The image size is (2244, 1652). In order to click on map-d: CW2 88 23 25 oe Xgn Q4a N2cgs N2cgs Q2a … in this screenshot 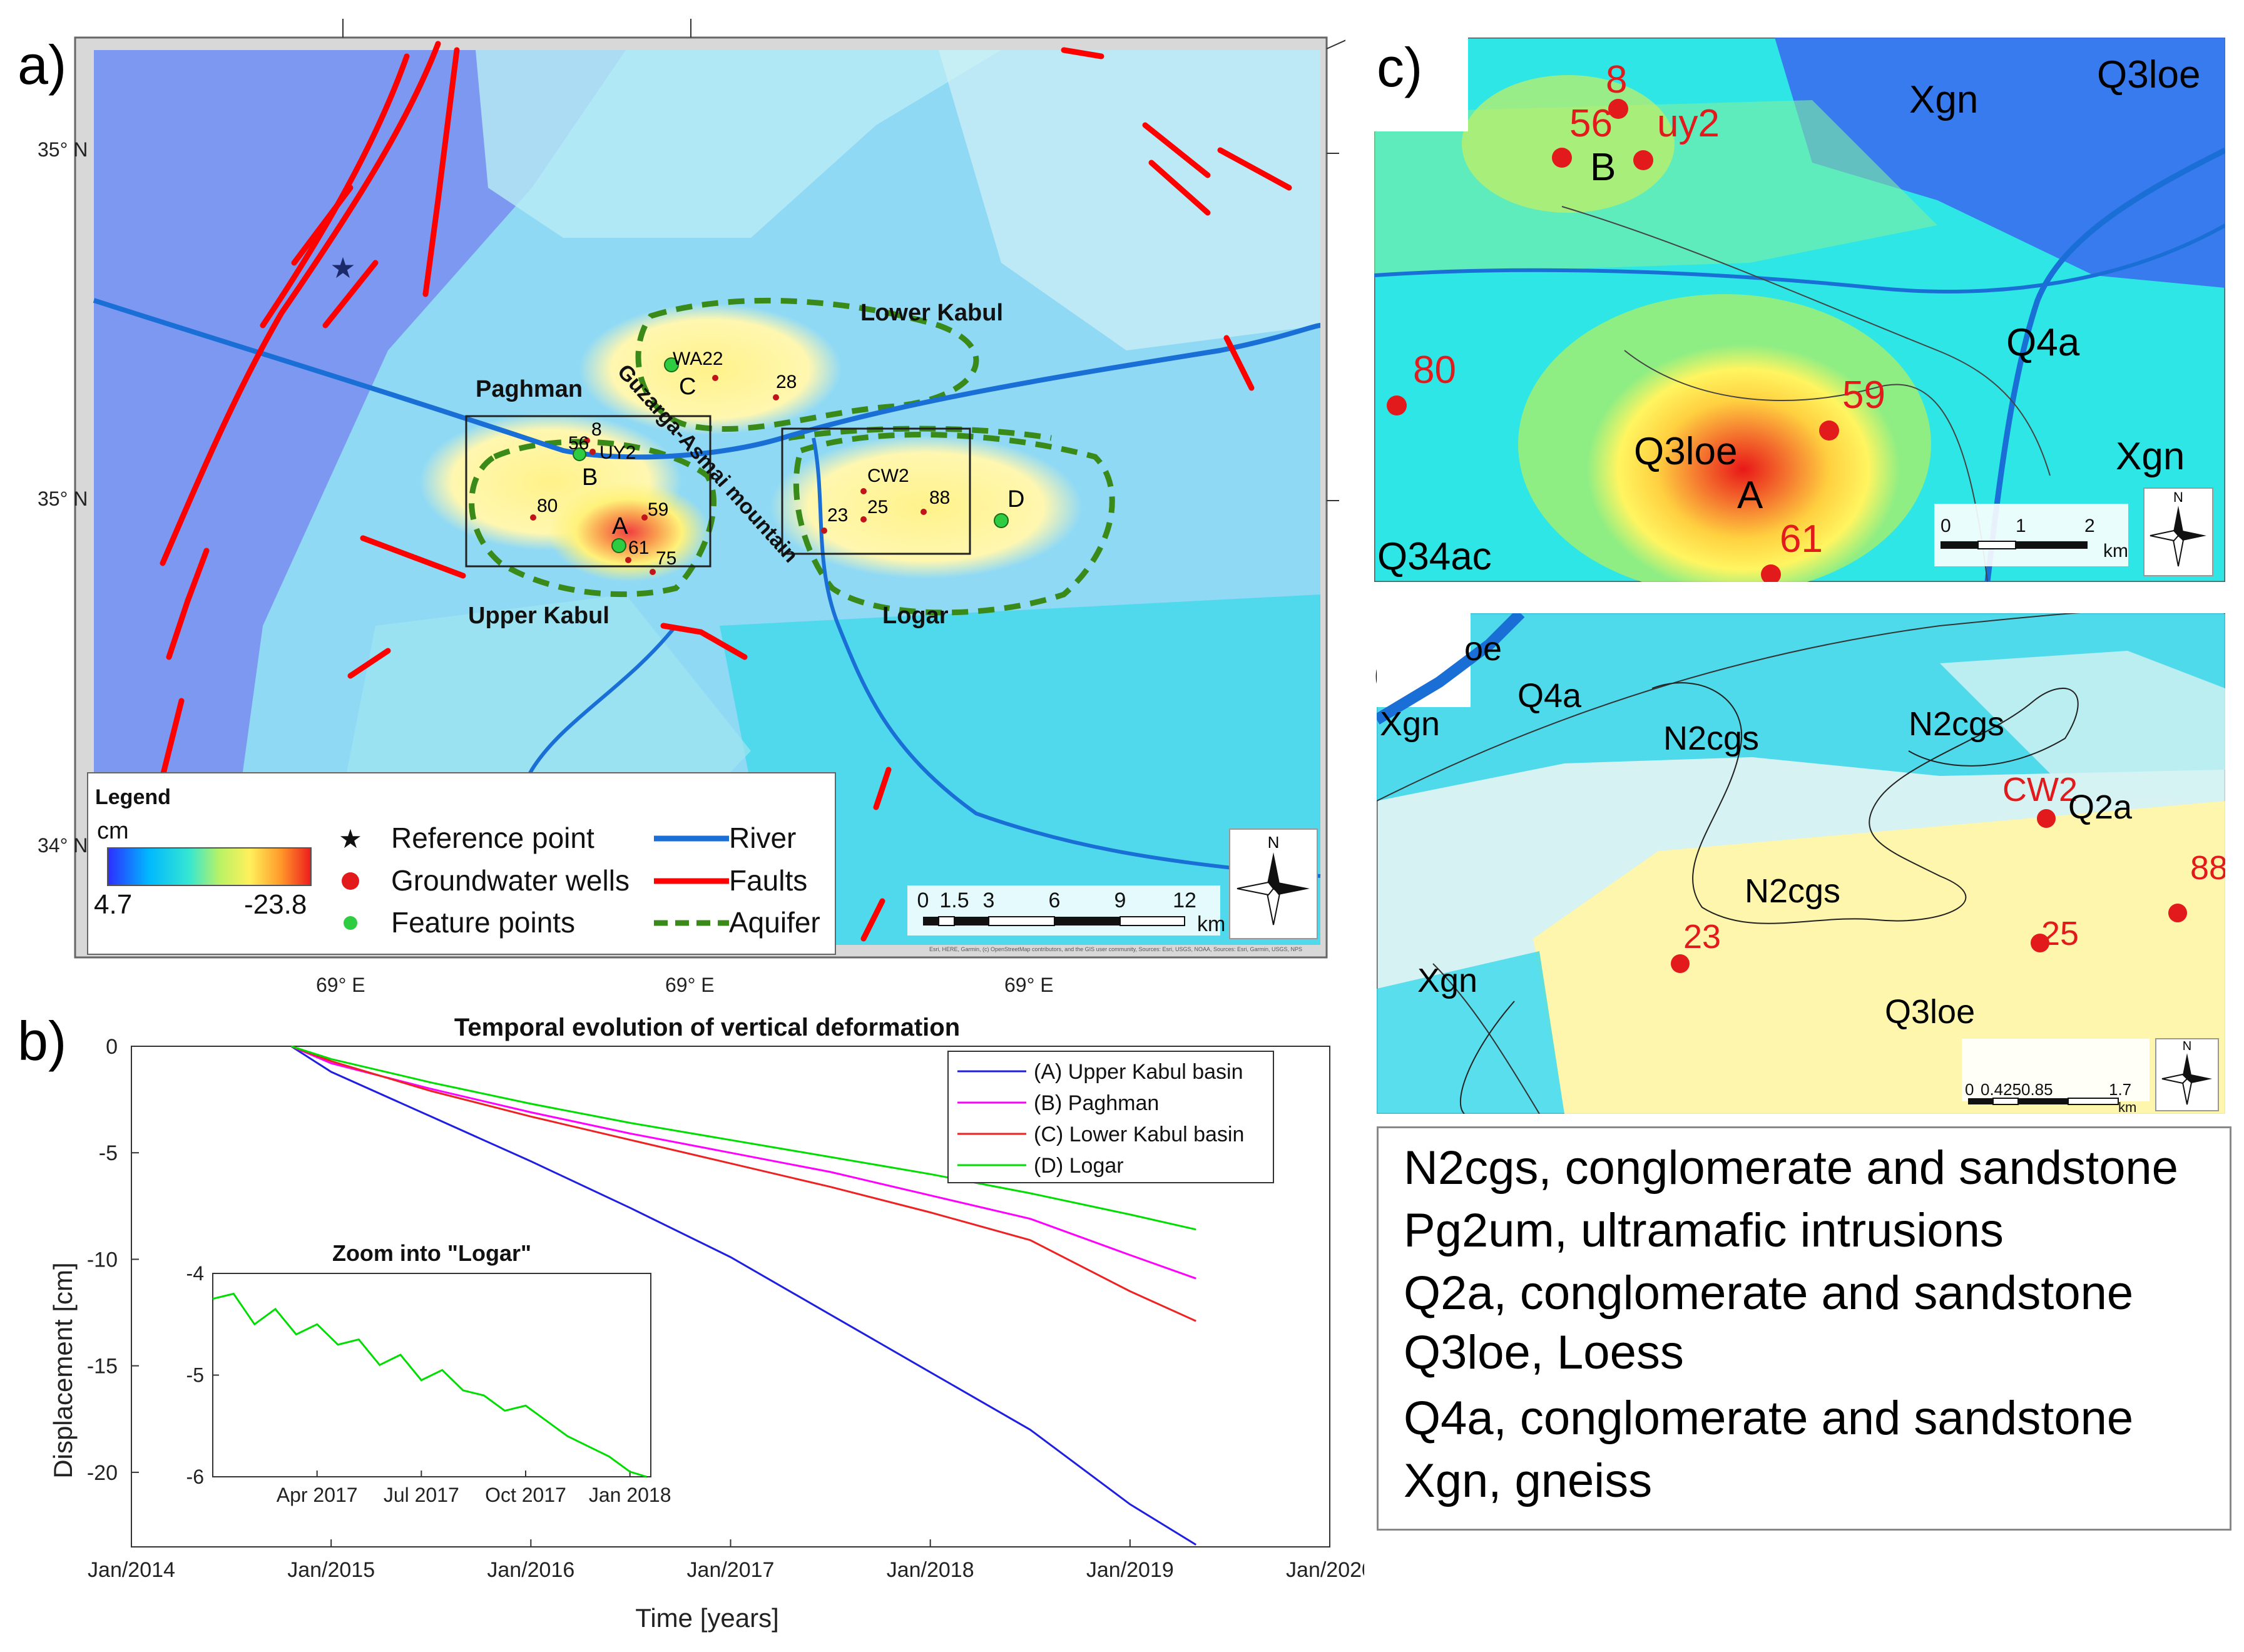, I will do `click(1801, 863)`.